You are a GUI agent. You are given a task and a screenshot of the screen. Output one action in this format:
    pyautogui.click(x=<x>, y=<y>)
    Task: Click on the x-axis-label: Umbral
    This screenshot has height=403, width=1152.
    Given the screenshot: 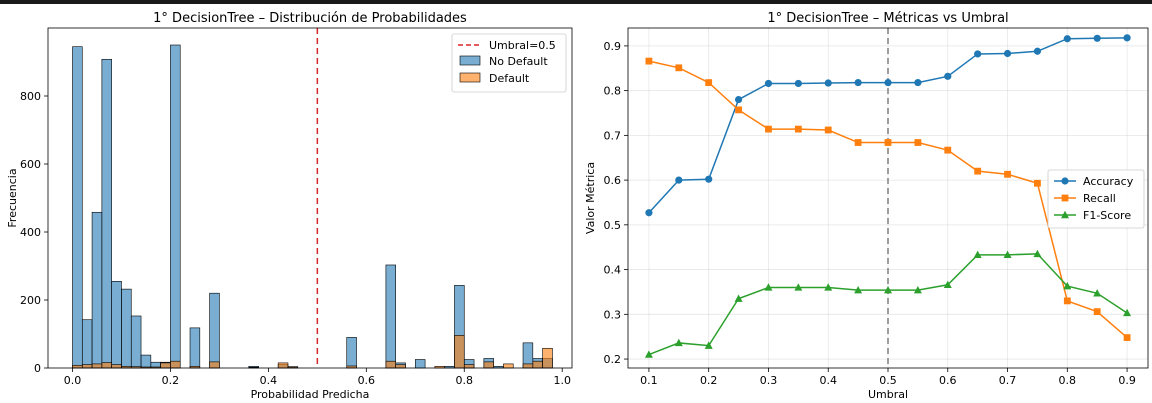 What is the action you would take?
    pyautogui.click(x=888, y=394)
    